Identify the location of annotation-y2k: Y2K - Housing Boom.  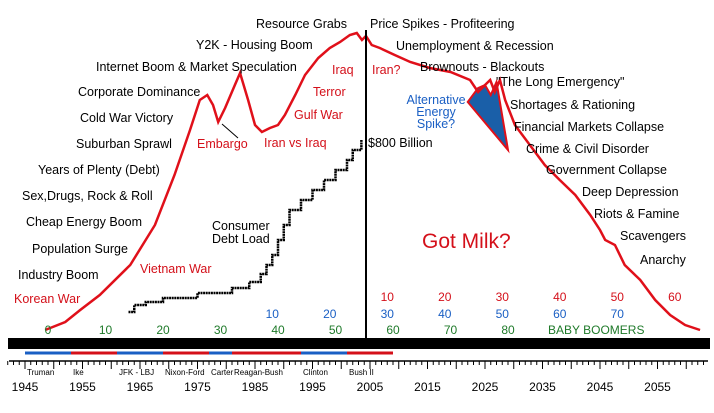
(254, 45).